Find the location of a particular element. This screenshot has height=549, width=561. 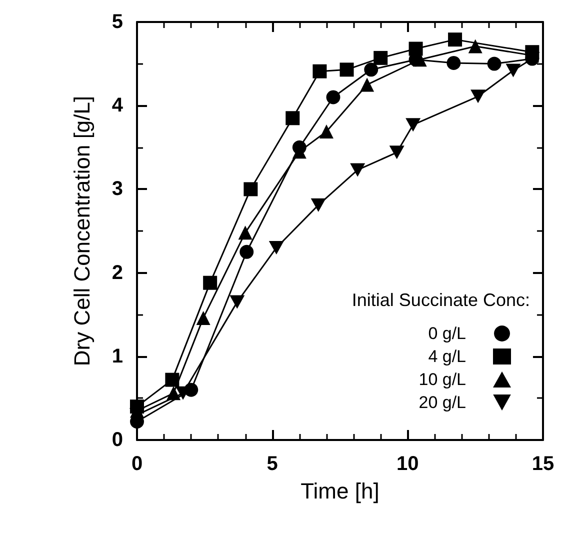

legend-label: 20 g/L is located at coordinates (442, 402).